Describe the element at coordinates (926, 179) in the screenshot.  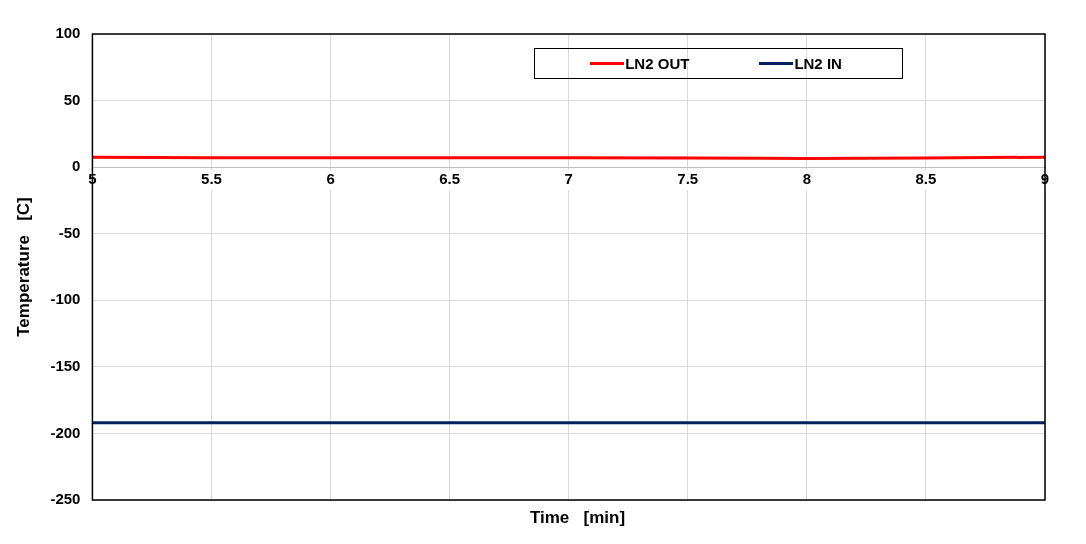
I see `x-tick-label: 8.5` at that location.